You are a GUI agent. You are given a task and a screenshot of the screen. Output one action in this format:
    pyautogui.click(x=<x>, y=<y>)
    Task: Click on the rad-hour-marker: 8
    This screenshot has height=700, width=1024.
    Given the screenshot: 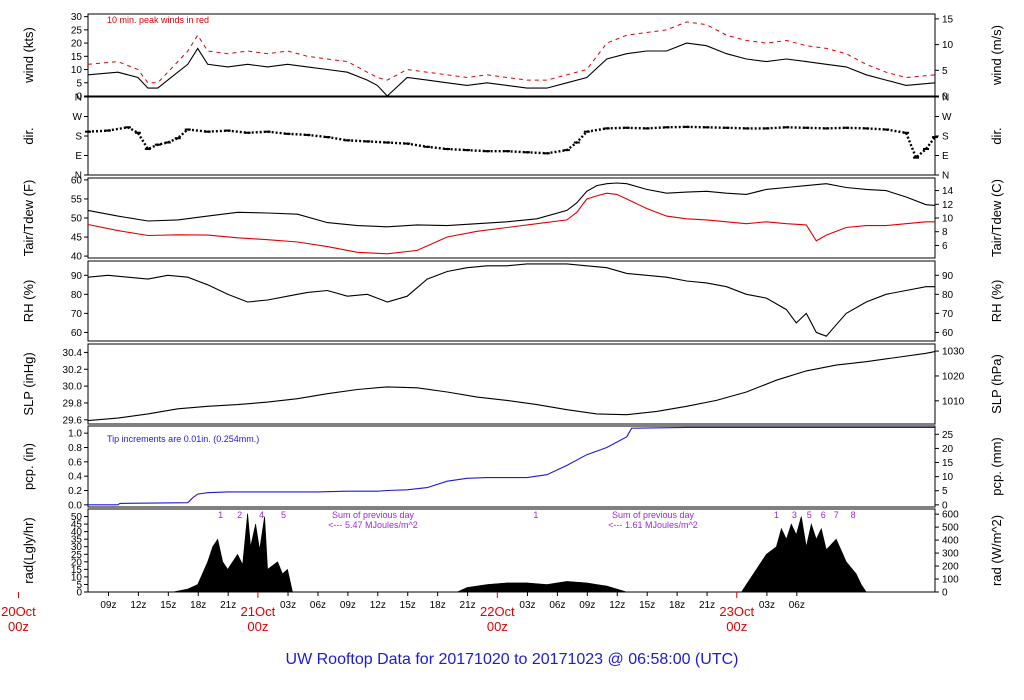 What is the action you would take?
    pyautogui.click(x=853, y=515)
    